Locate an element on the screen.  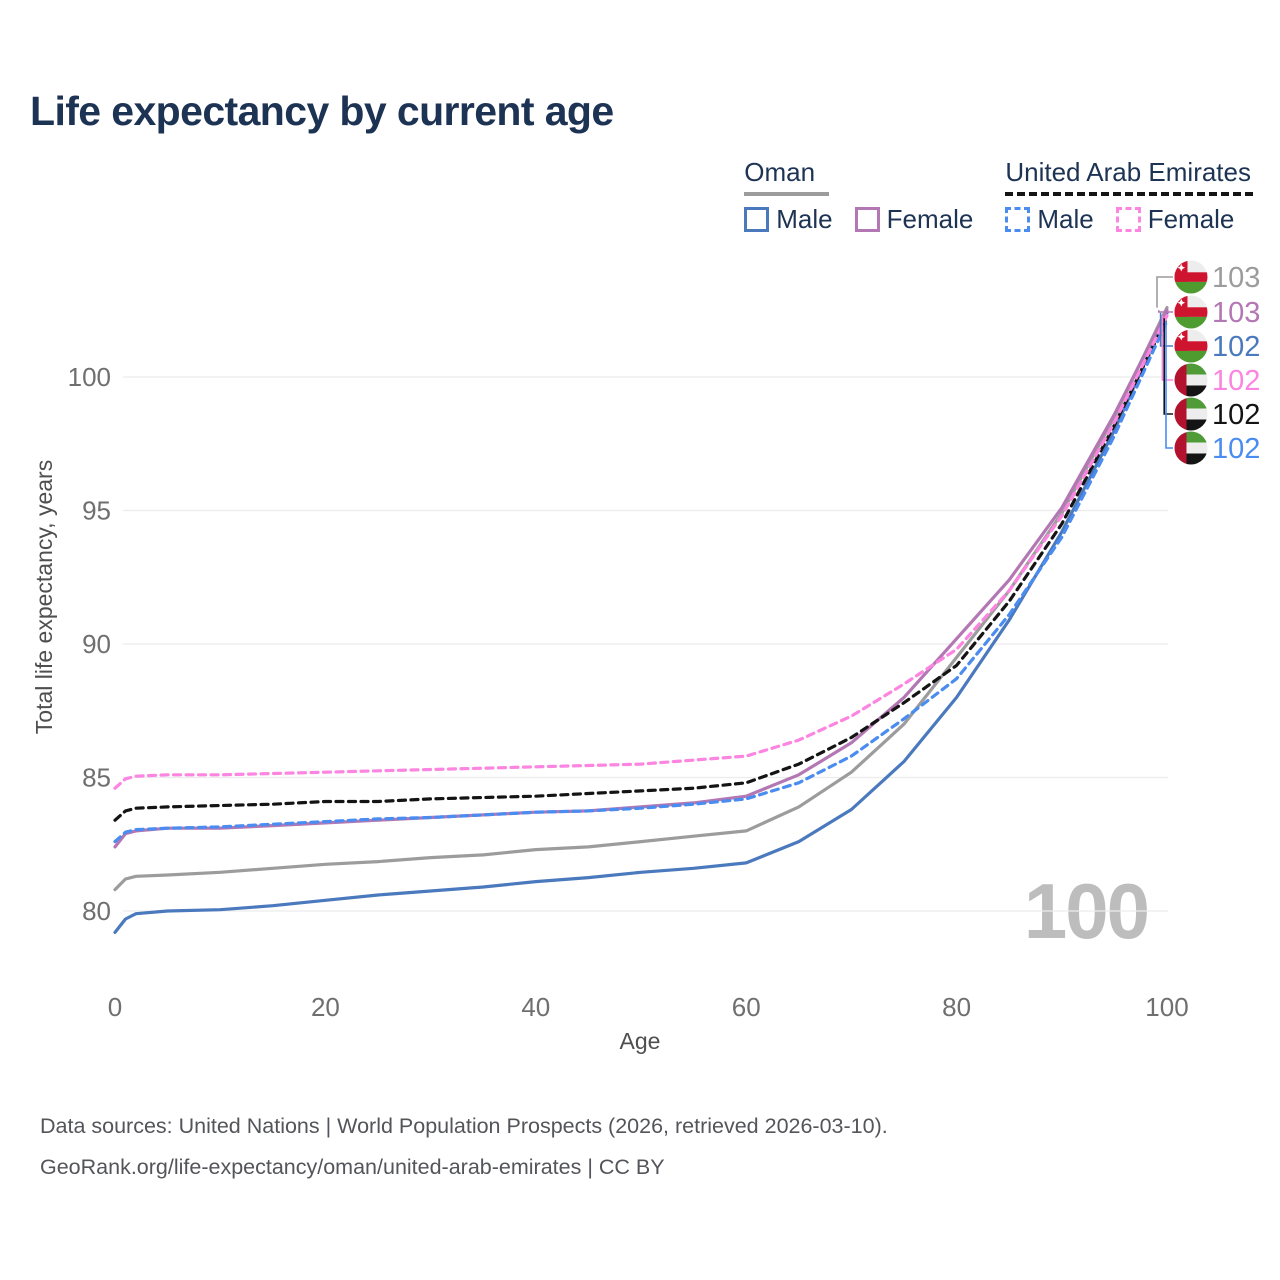
legend-item-uae-male: Male is located at coordinates (1049, 219).